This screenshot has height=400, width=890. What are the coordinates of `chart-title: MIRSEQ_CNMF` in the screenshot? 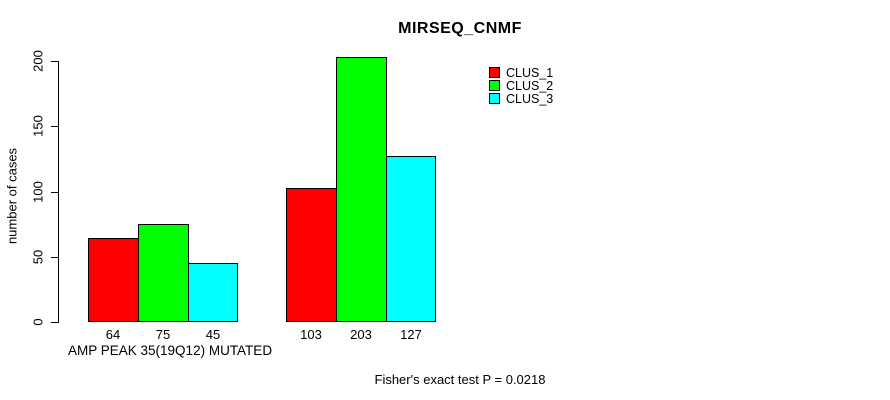 It's located at (460, 28).